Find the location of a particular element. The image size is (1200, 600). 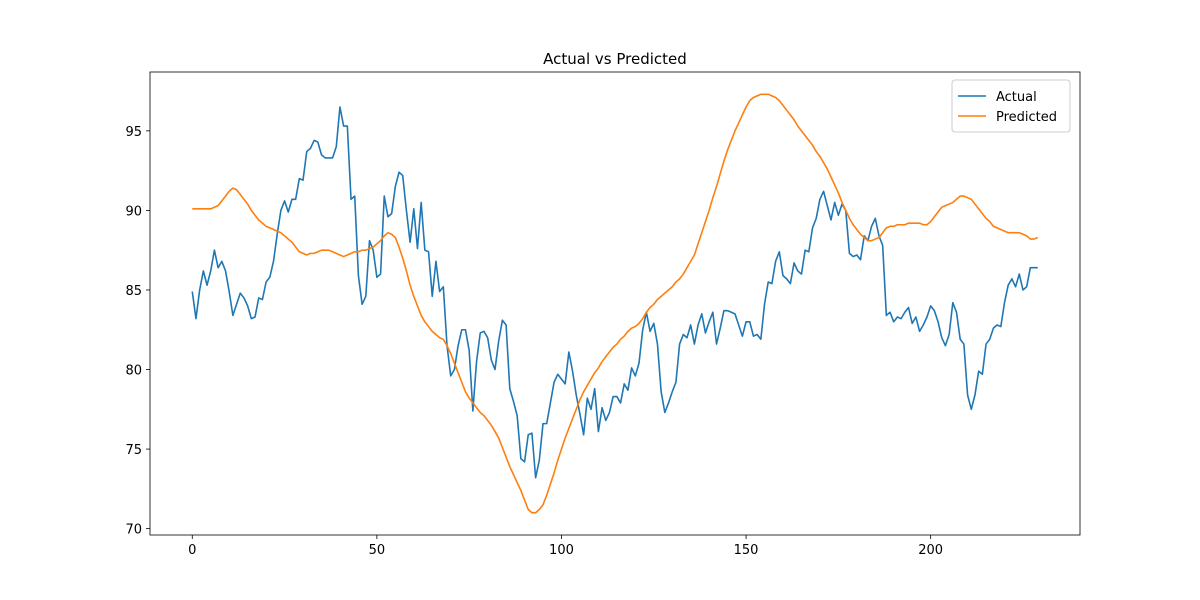

legend-box is located at coordinates (1011, 106).